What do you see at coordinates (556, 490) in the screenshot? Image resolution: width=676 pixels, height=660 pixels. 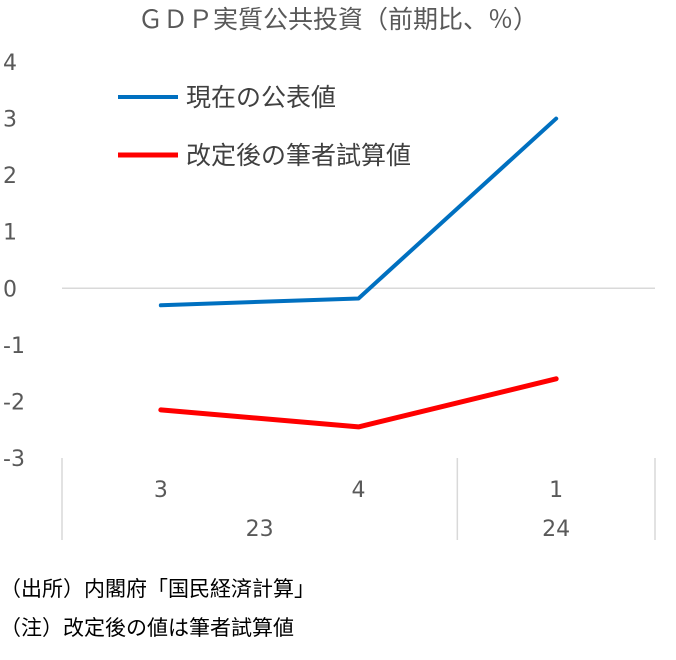 I see `x-tick-label: 1` at bounding box center [556, 490].